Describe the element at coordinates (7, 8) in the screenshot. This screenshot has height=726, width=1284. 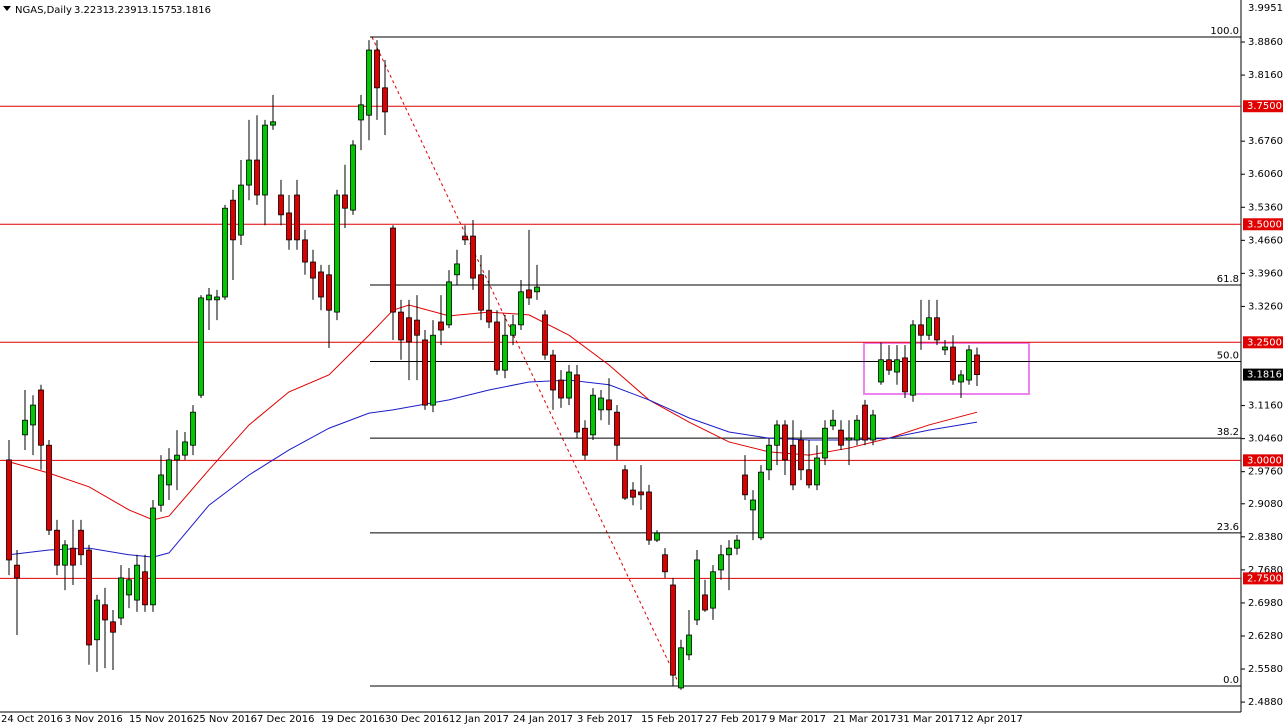
I see `header-icon` at that location.